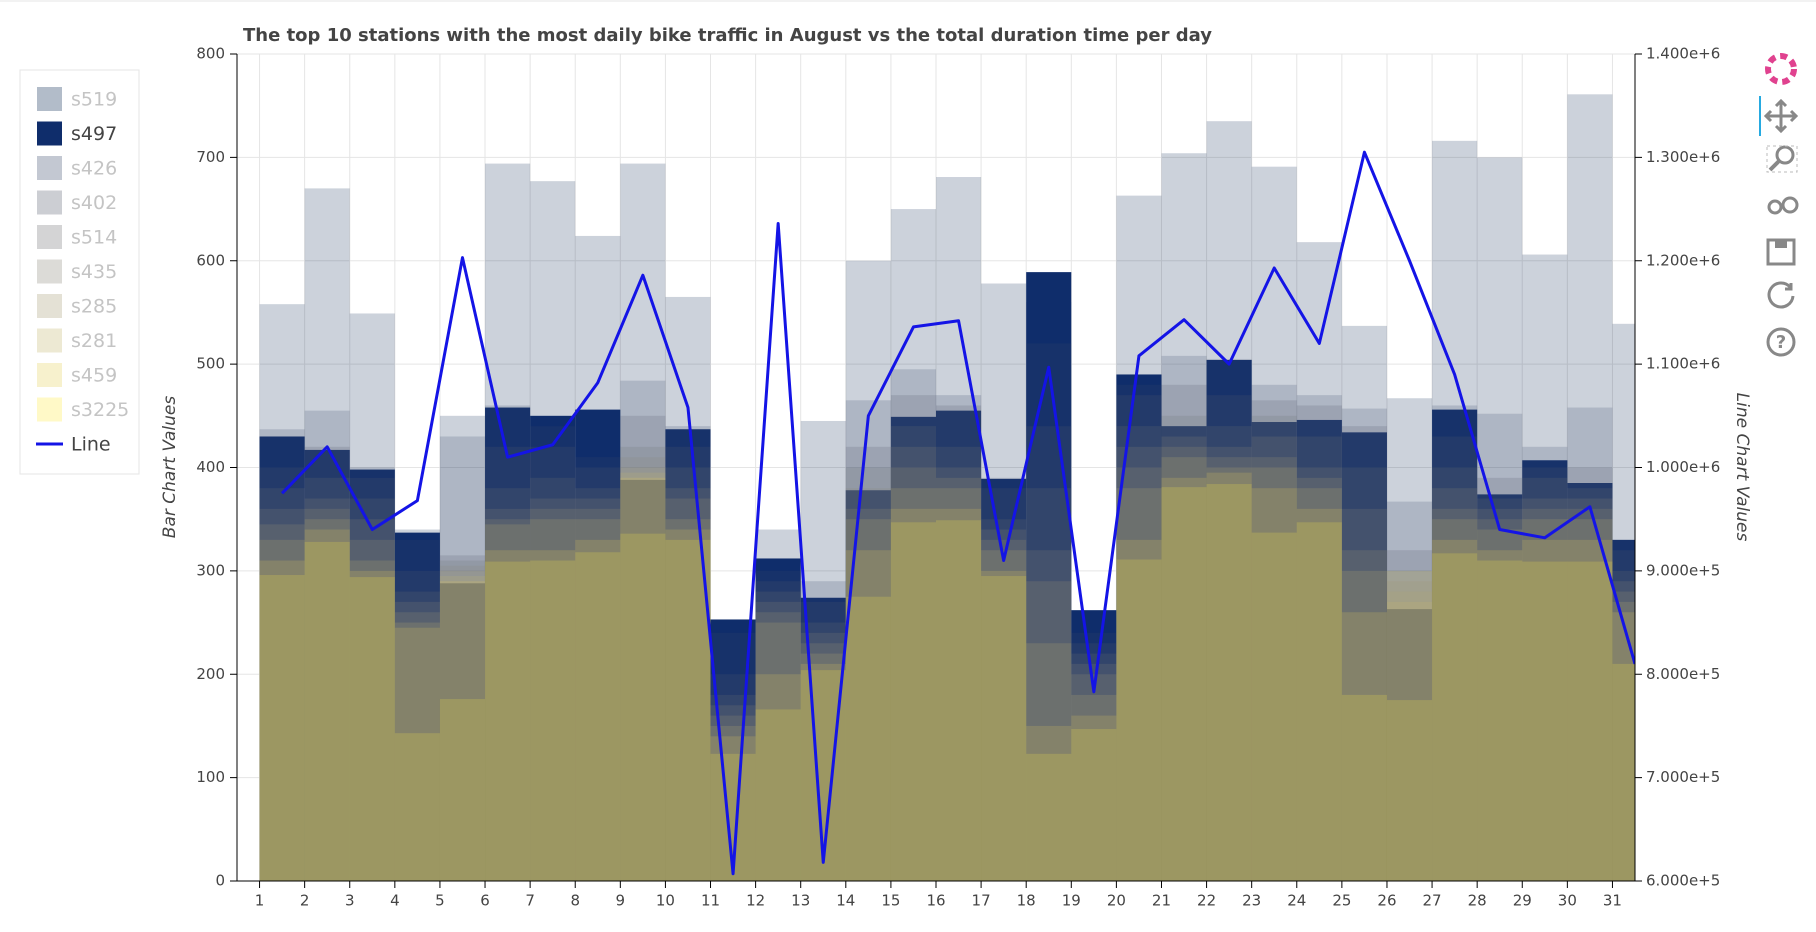 The height and width of the screenshot is (932, 1816). What do you see at coordinates (1683, 364) in the screenshot?
I see `y2-tick-label: 1.100e+6` at bounding box center [1683, 364].